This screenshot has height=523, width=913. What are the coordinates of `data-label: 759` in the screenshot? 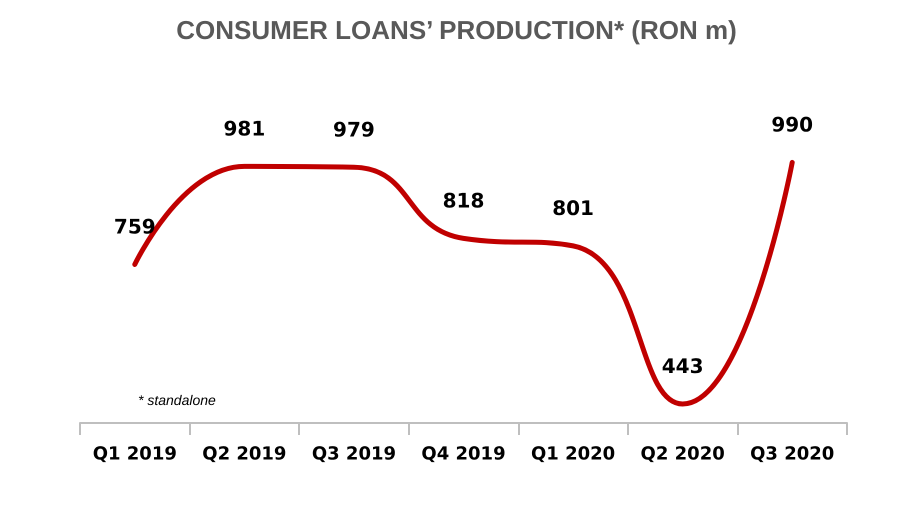 It's located at (135, 226).